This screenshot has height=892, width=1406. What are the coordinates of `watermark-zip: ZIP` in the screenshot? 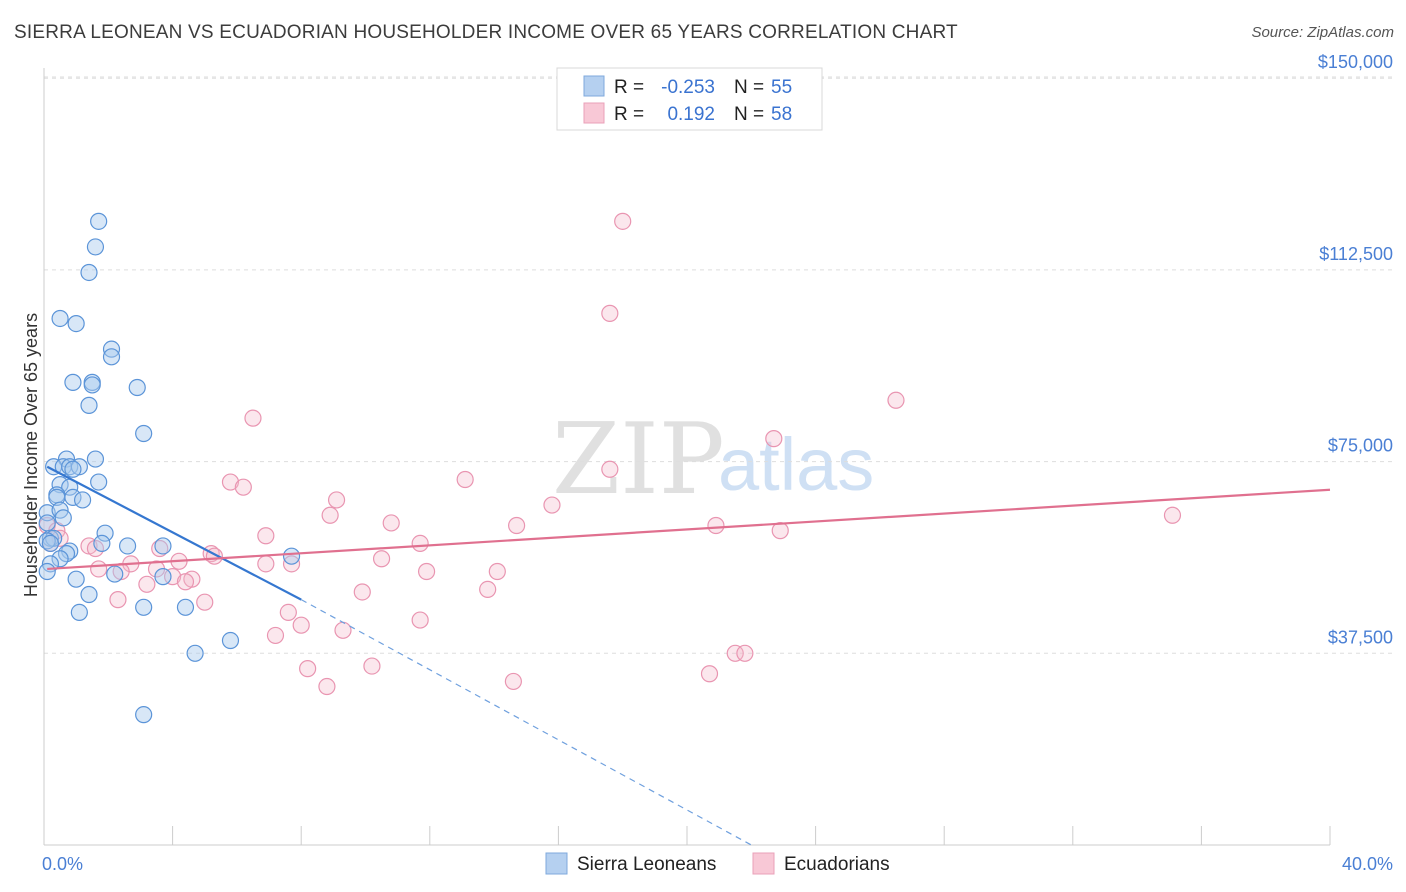 It's located at (638, 460).